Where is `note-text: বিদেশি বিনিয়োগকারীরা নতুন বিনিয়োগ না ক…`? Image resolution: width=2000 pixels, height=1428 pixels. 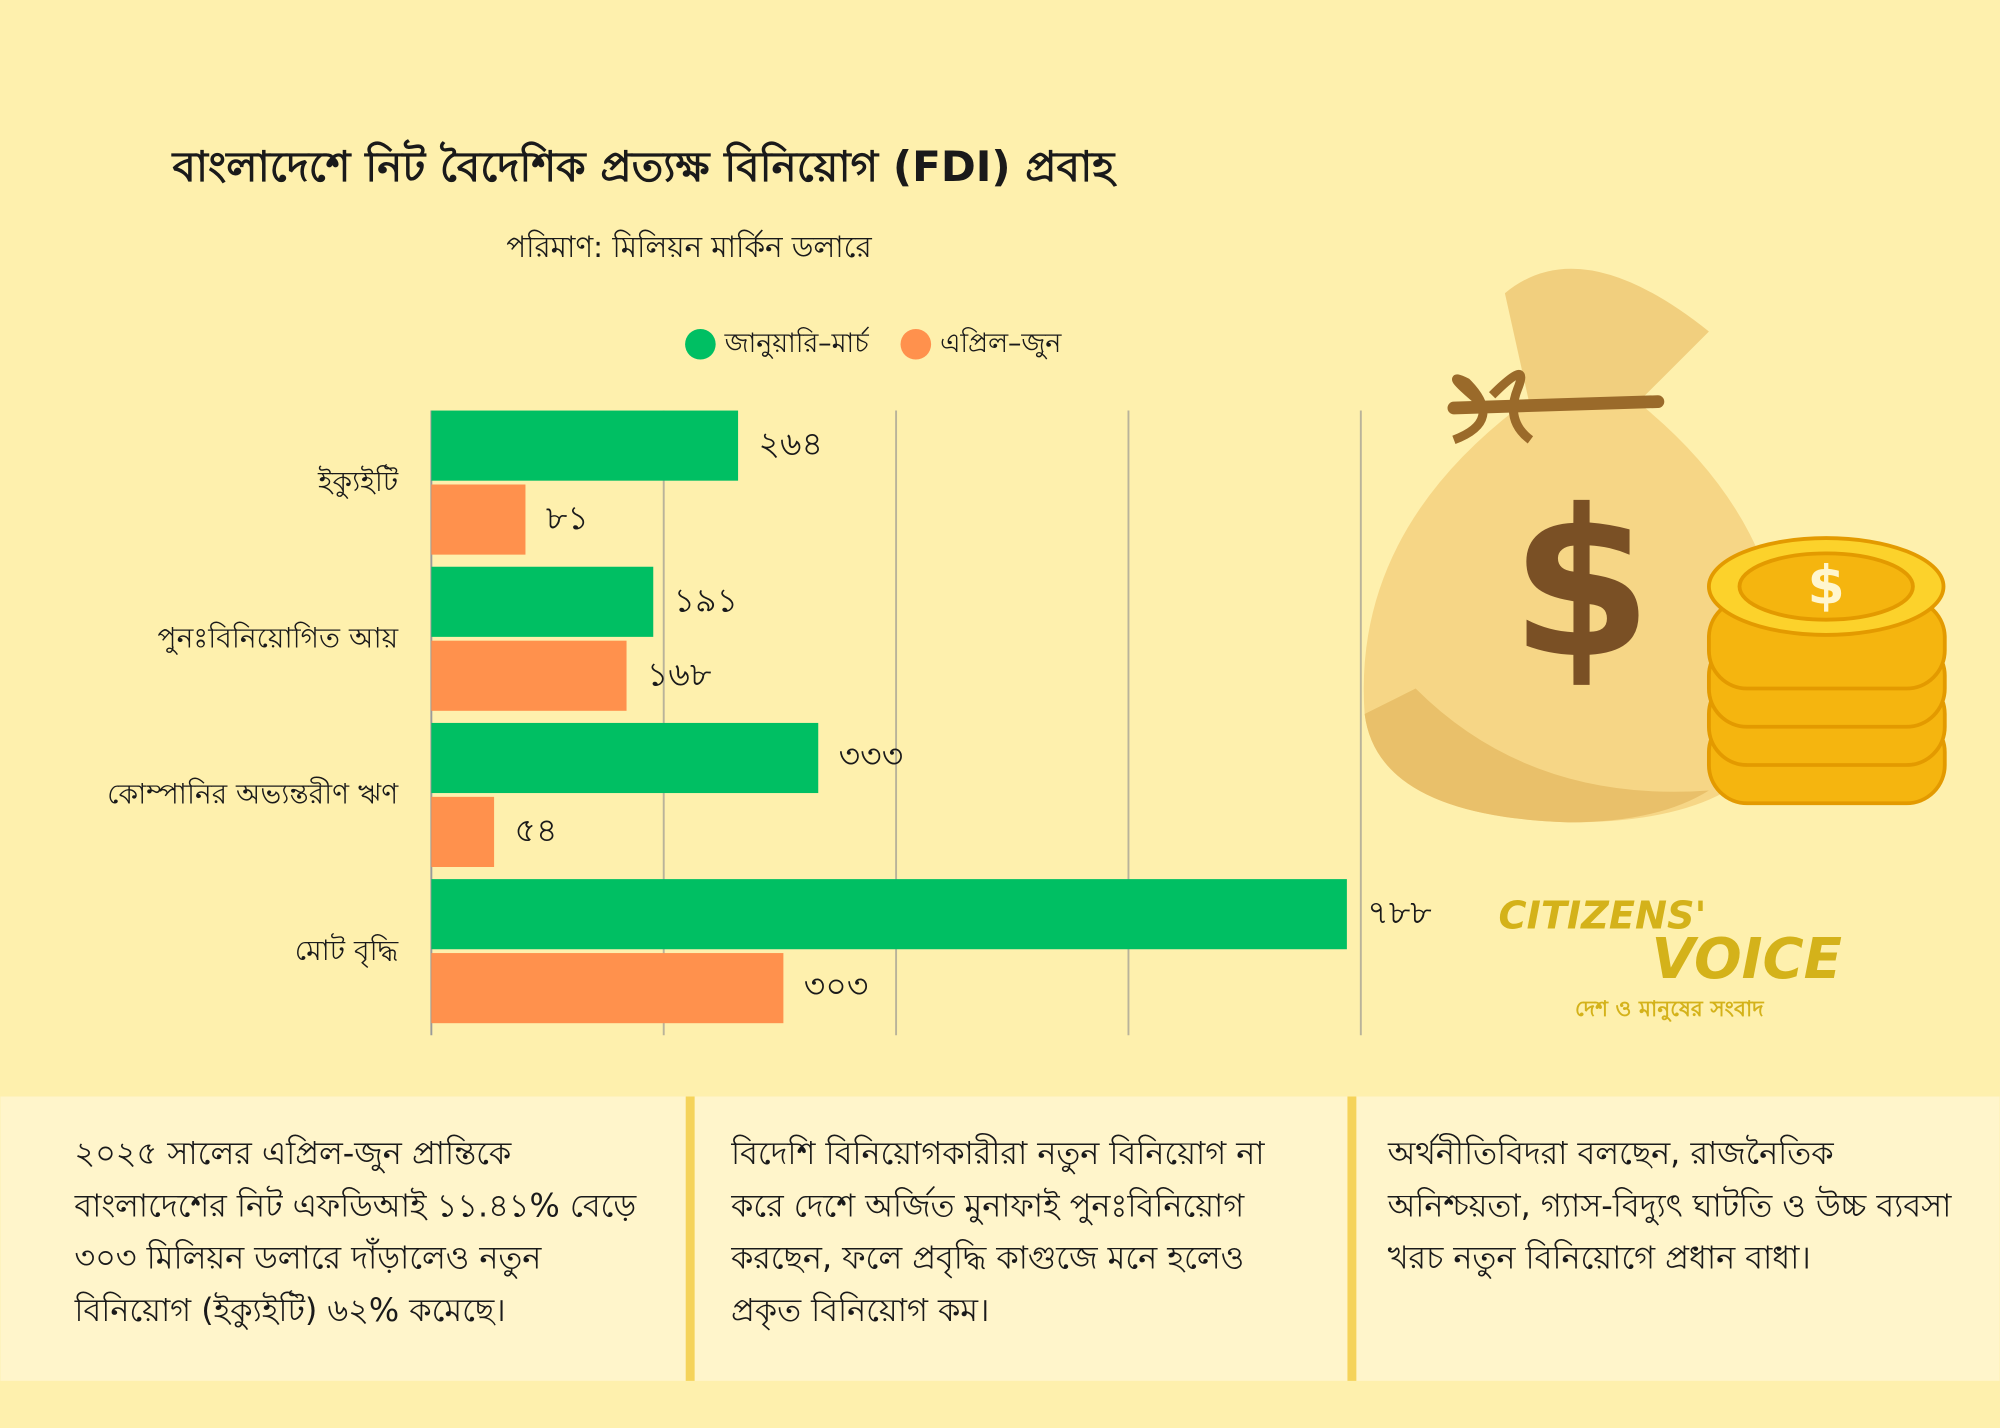 note-text: বিদেশি বিনিয়োগকারীরা নতুন বিনিয়োগ না ক… is located at coordinates (997, 1231).